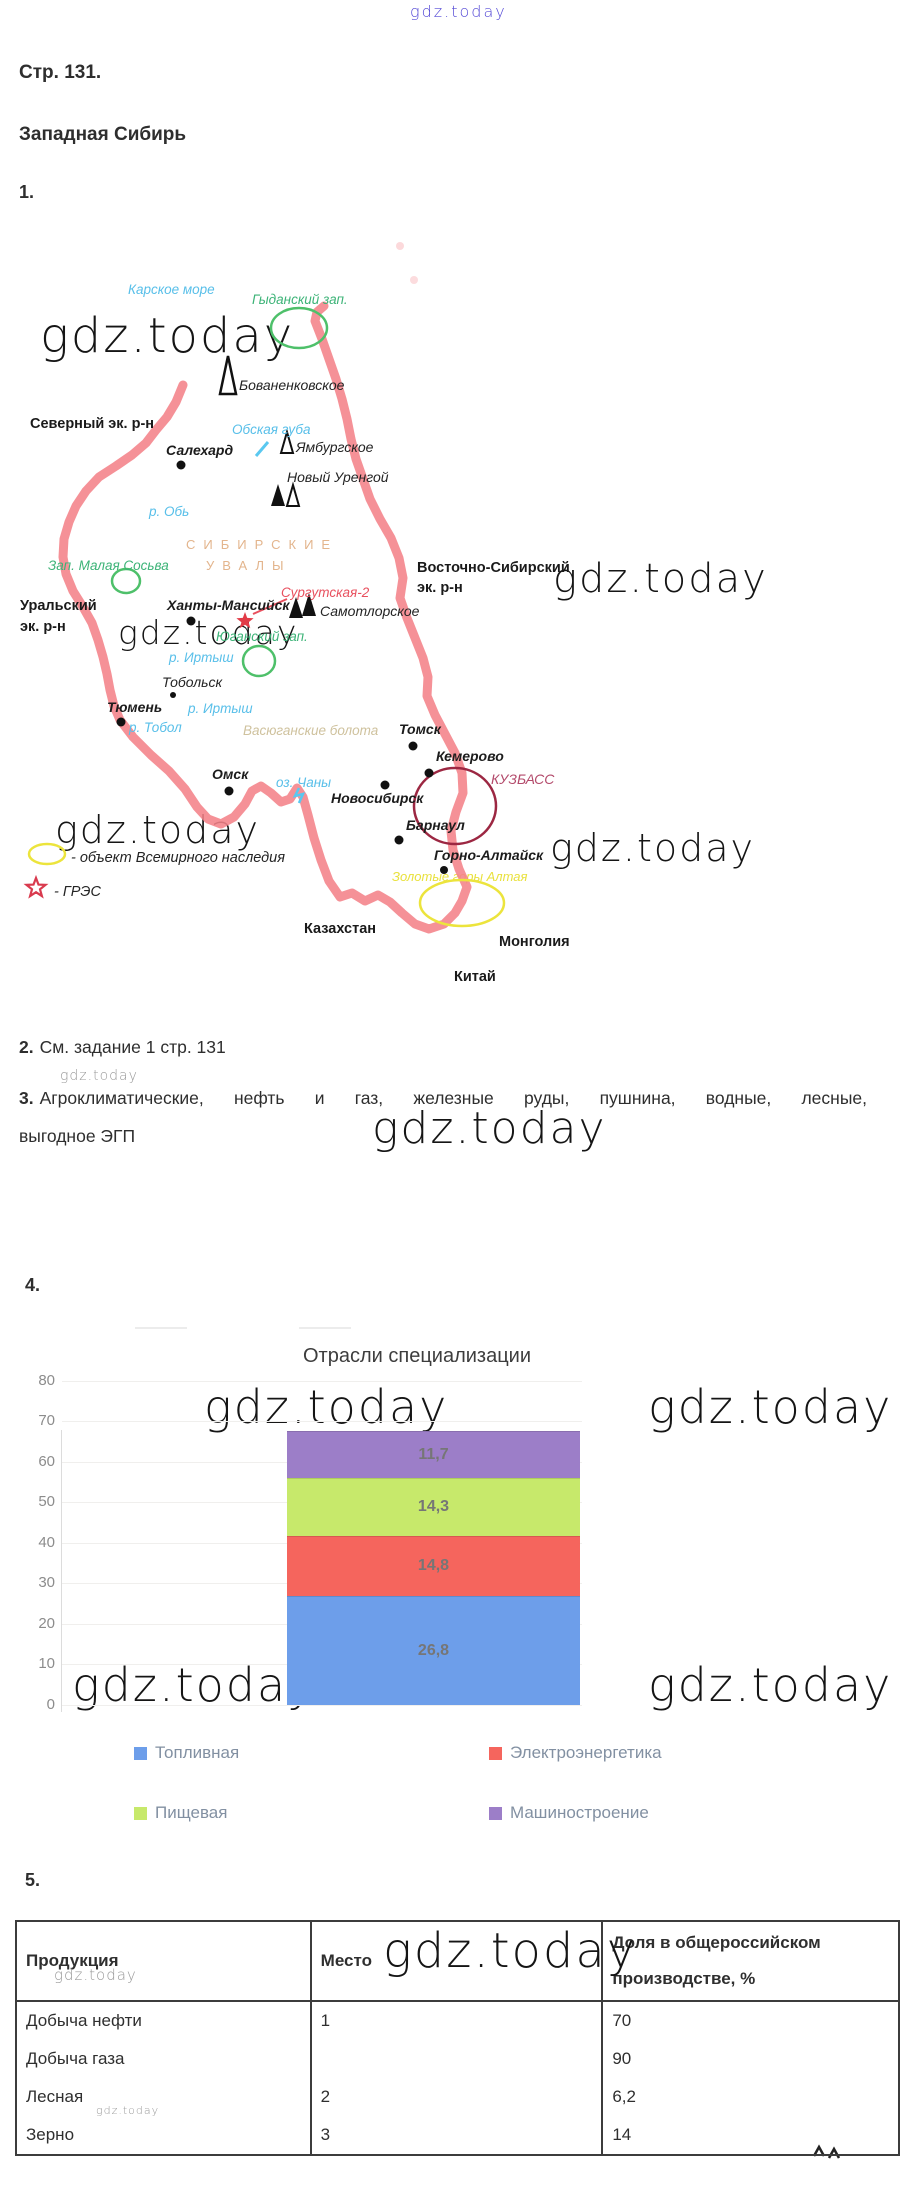 This screenshot has height=2191, width=907. Describe the element at coordinates (230, 774) in the screenshot. I see `map-label-omsk: Омск` at that location.